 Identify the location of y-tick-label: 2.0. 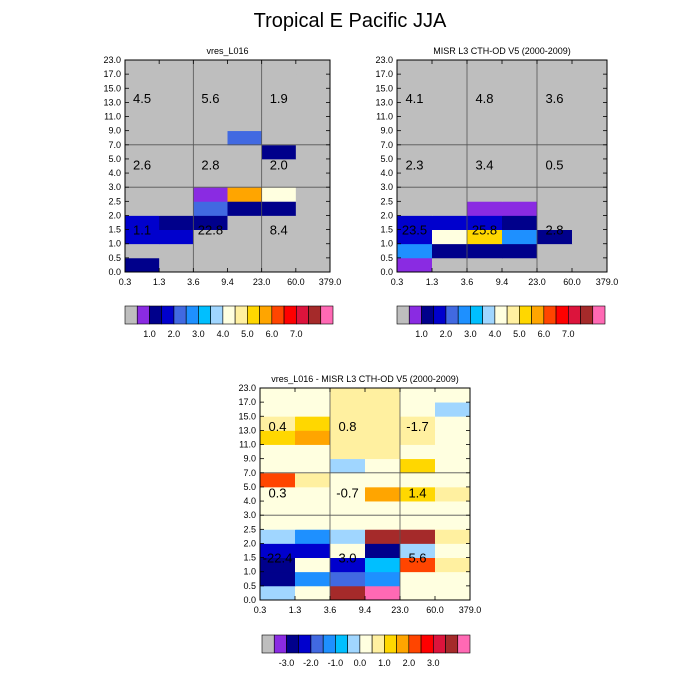
(249, 543).